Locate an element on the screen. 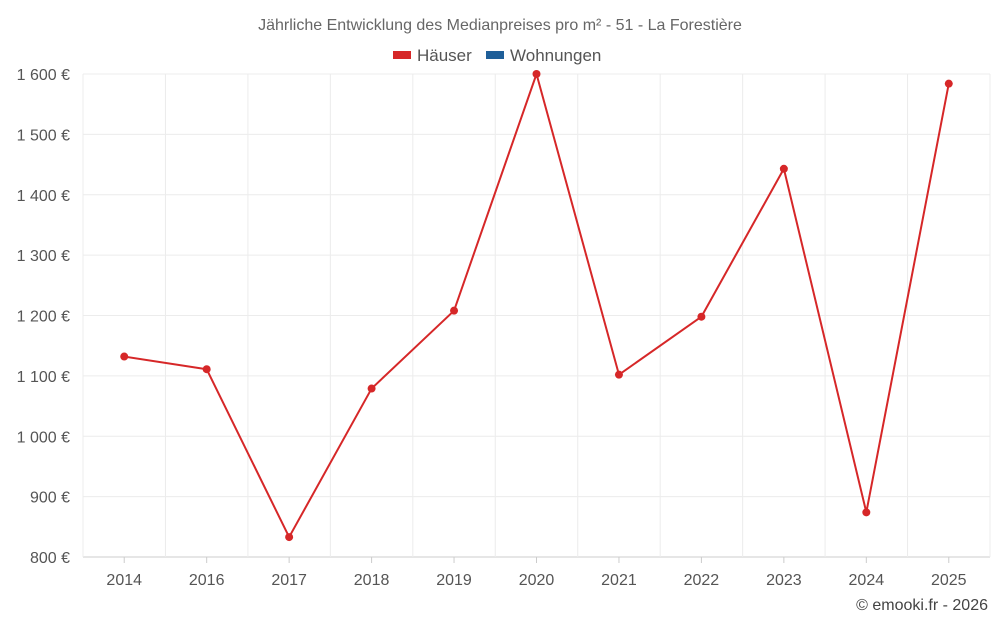  x-tick-label: 2019 is located at coordinates (454, 580).